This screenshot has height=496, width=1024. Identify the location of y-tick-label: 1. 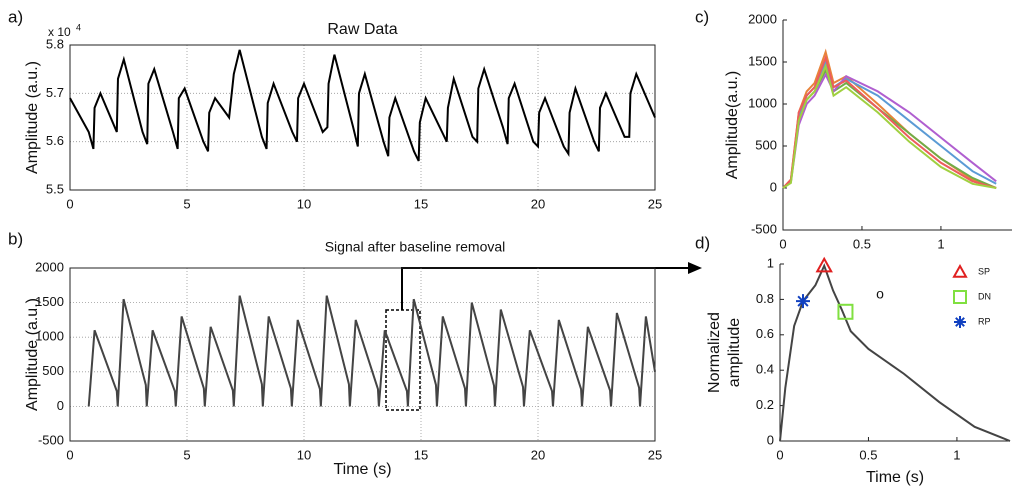
(770, 262).